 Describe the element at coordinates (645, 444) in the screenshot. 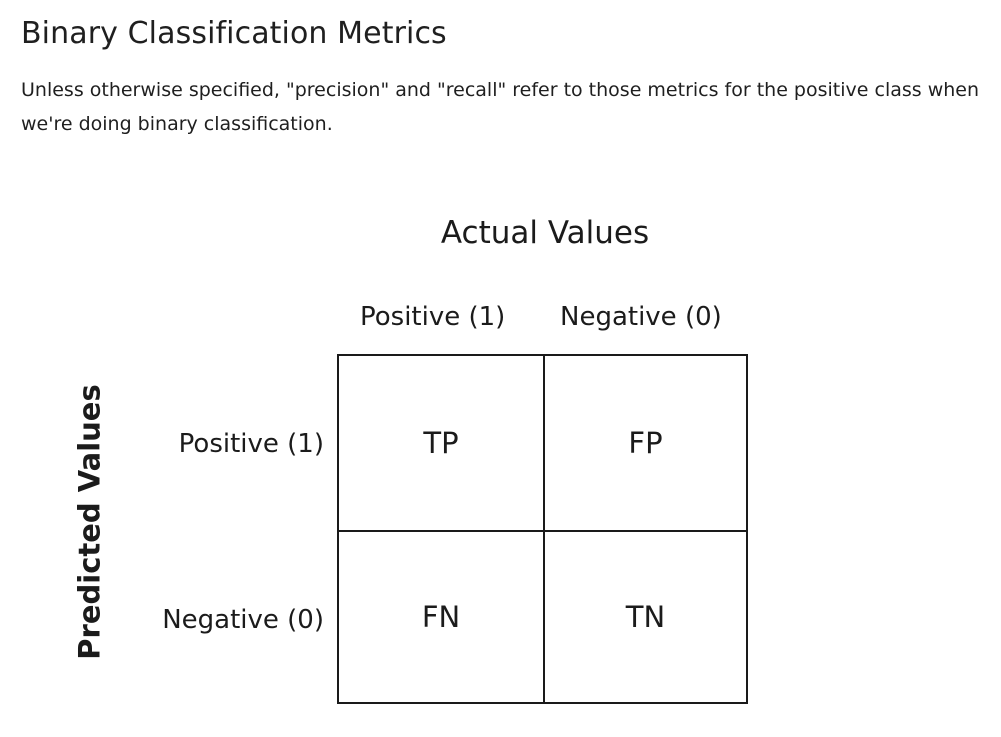

I see `cell-false-positive: FP` at that location.